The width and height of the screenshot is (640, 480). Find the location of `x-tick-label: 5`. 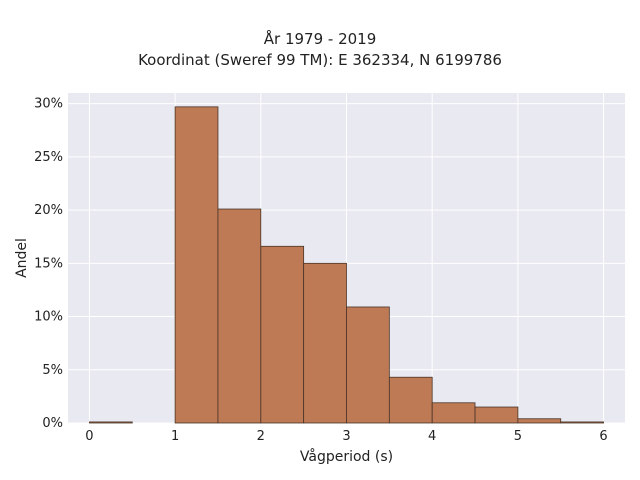

x-tick-label: 5 is located at coordinates (518, 436).